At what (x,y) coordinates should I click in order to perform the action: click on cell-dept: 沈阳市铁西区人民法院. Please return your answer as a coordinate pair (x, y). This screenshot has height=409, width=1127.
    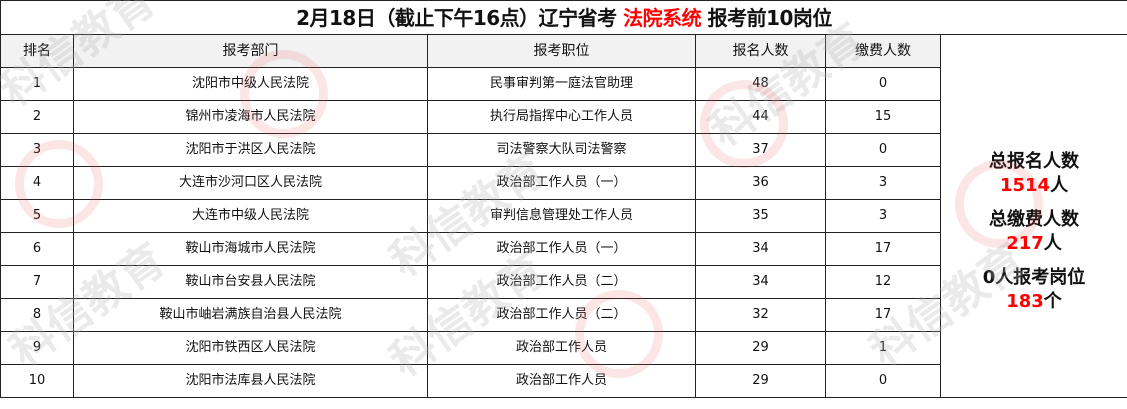
    Looking at the image, I should click on (250, 348).